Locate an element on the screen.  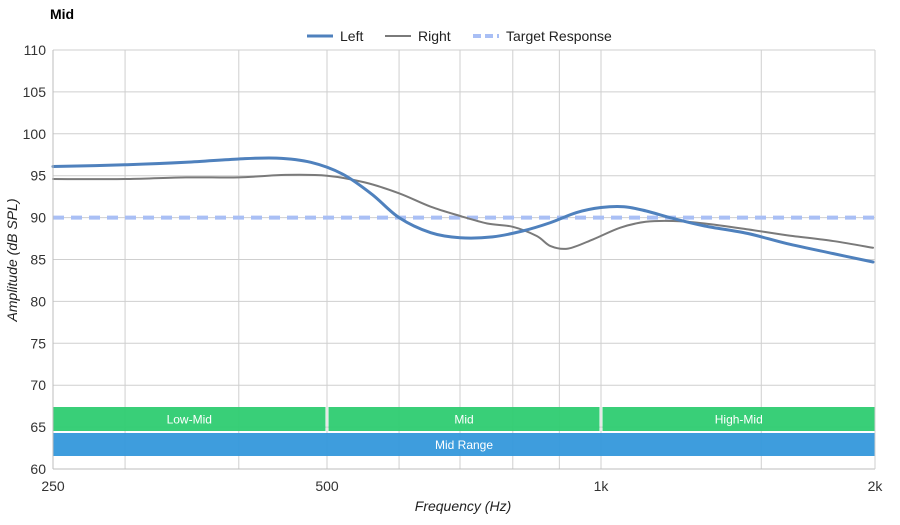
y-axis-label: Amplitude (dB SPL) is located at coordinates (12, 261).